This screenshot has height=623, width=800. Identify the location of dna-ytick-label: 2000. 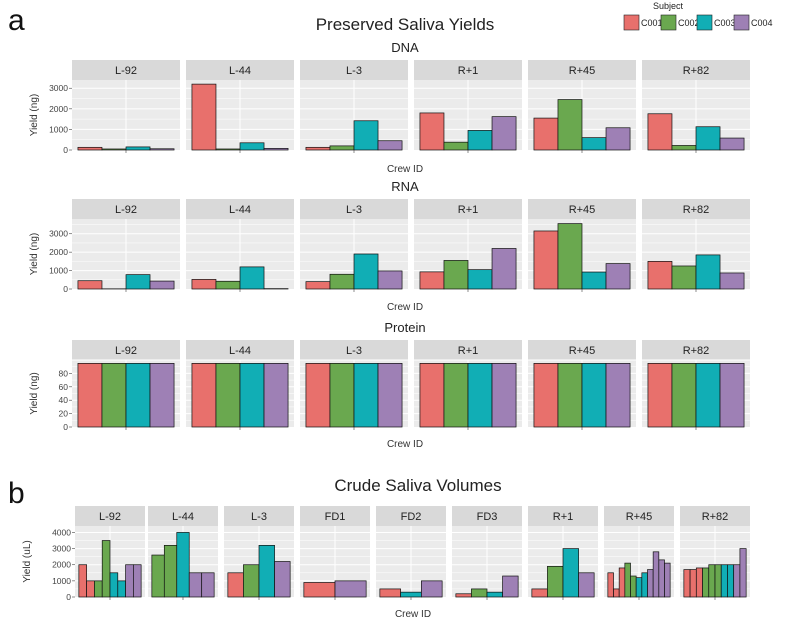
(58, 109).